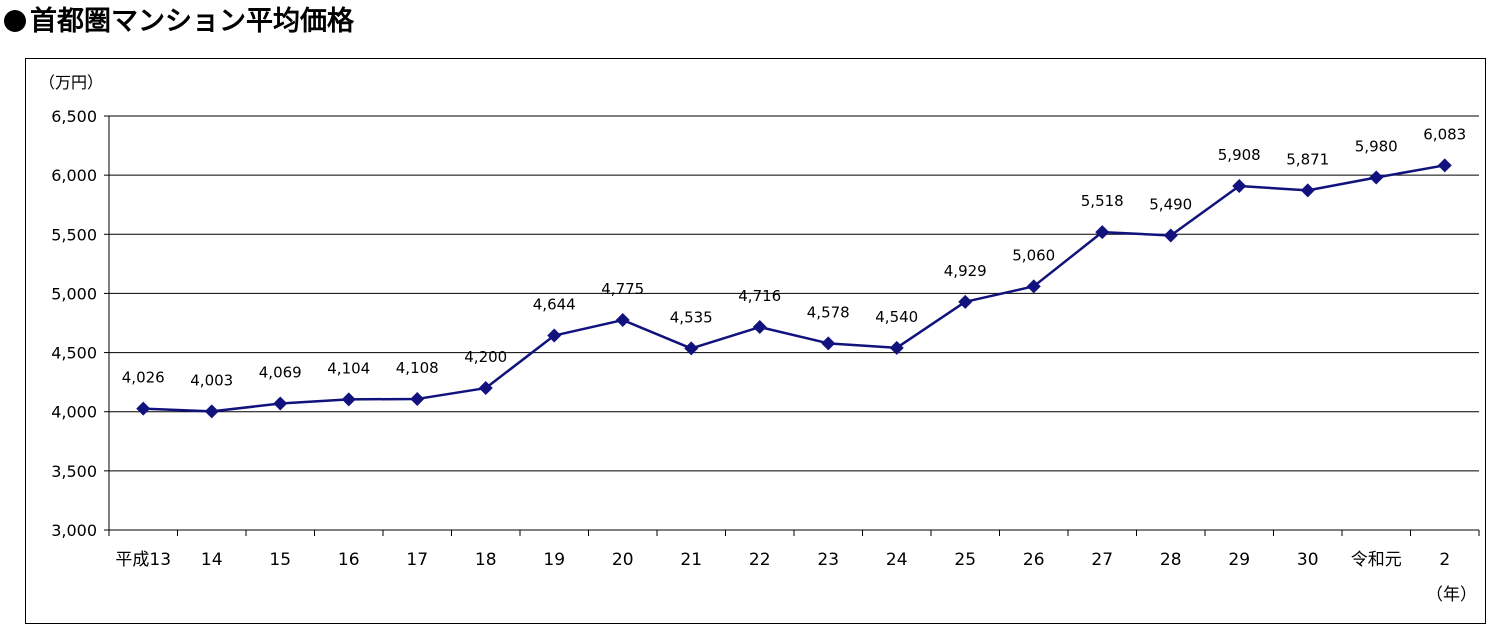 The height and width of the screenshot is (635, 1499). Describe the element at coordinates (1239, 560) in the screenshot. I see `x-tick-label: 29` at that location.